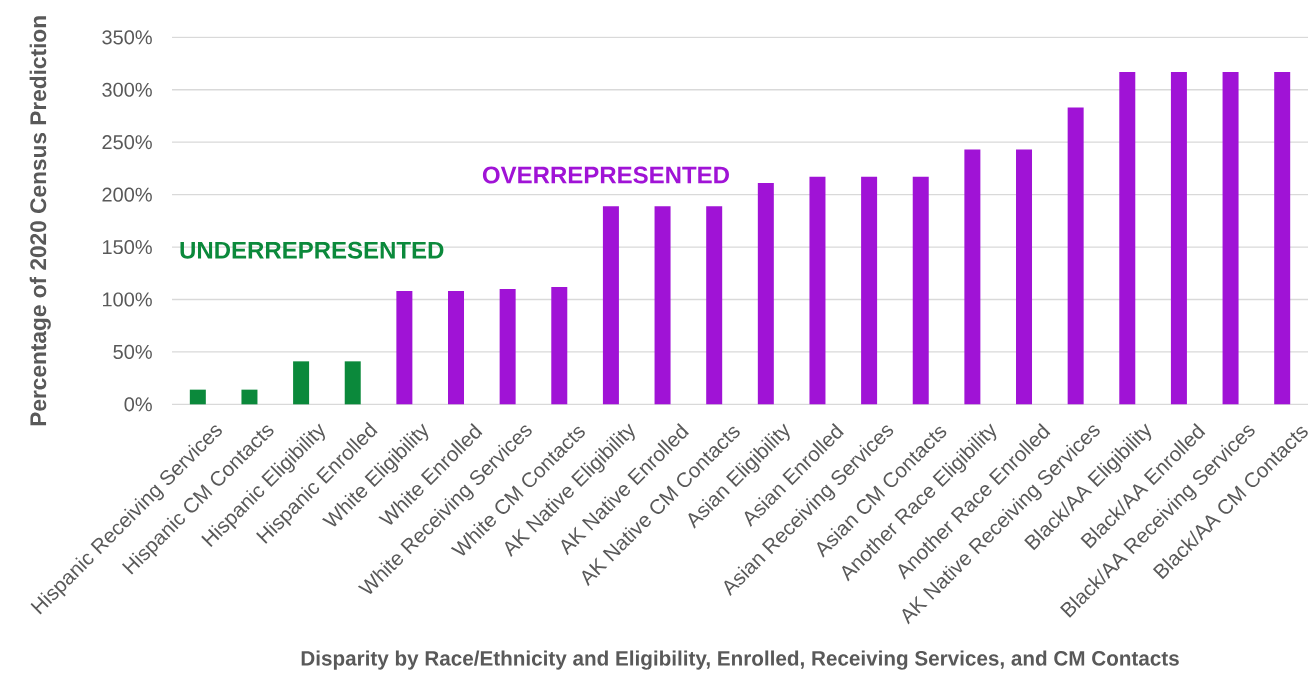 Image resolution: width=1308 pixels, height=675 pixels. Describe the element at coordinates (127, 89) in the screenshot. I see `y-tick-label: 300%` at that location.